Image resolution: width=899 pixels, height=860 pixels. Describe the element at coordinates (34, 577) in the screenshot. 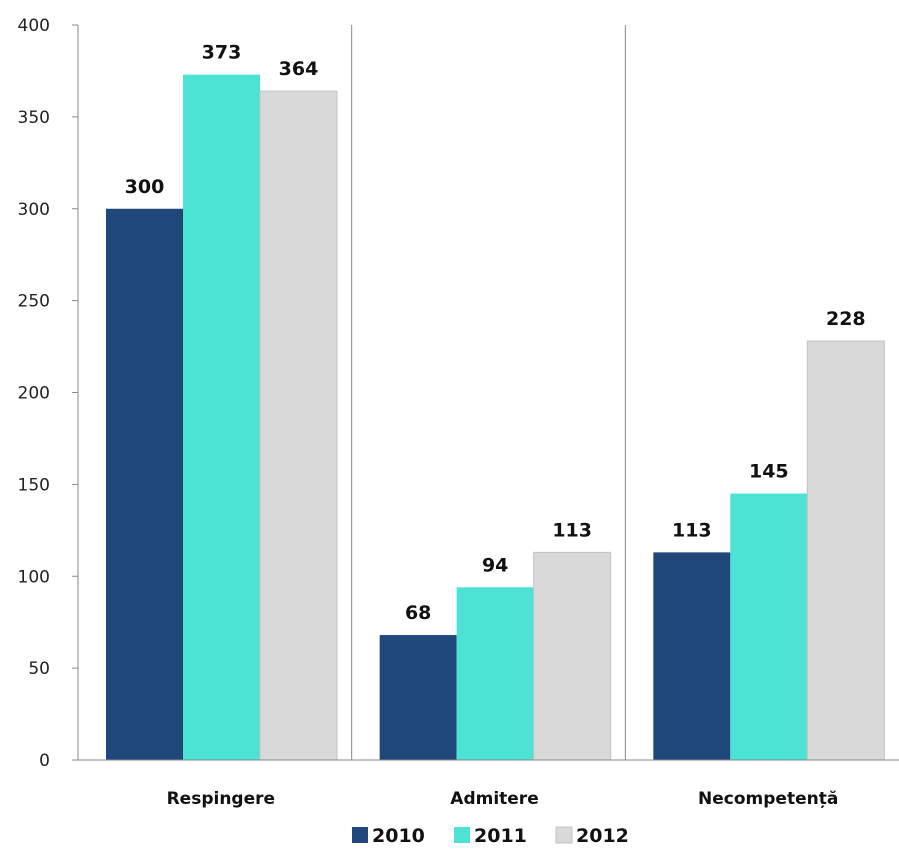

I see `y-tick-label: 100` at that location.